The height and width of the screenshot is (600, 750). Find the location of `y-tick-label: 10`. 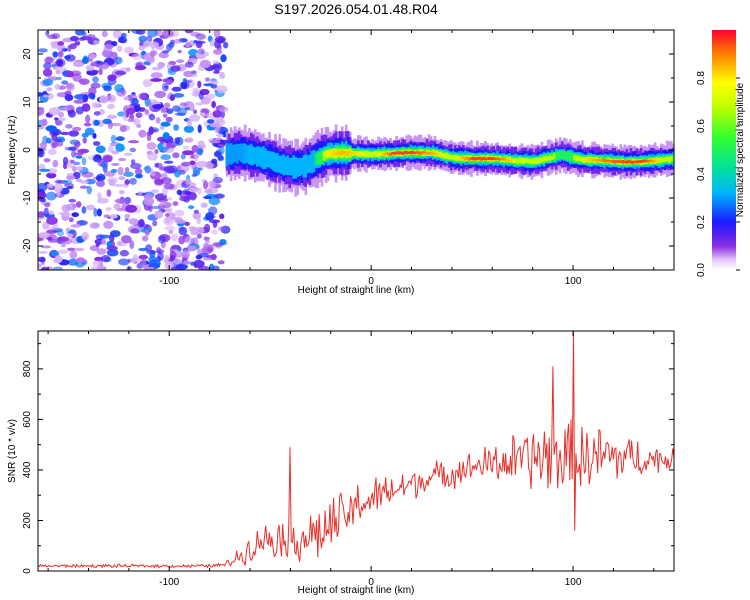

y-tick-label: 10 is located at coordinates (27, 102).